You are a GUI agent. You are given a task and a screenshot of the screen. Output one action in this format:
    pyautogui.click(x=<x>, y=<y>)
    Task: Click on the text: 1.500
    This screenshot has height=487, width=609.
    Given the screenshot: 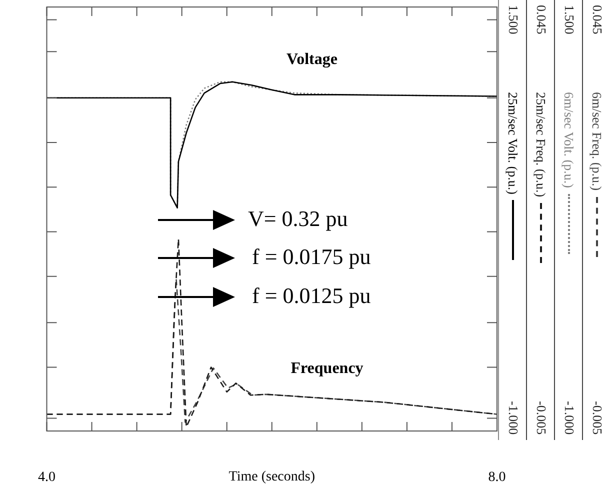 What is the action you would take?
    pyautogui.click(x=569, y=19)
    